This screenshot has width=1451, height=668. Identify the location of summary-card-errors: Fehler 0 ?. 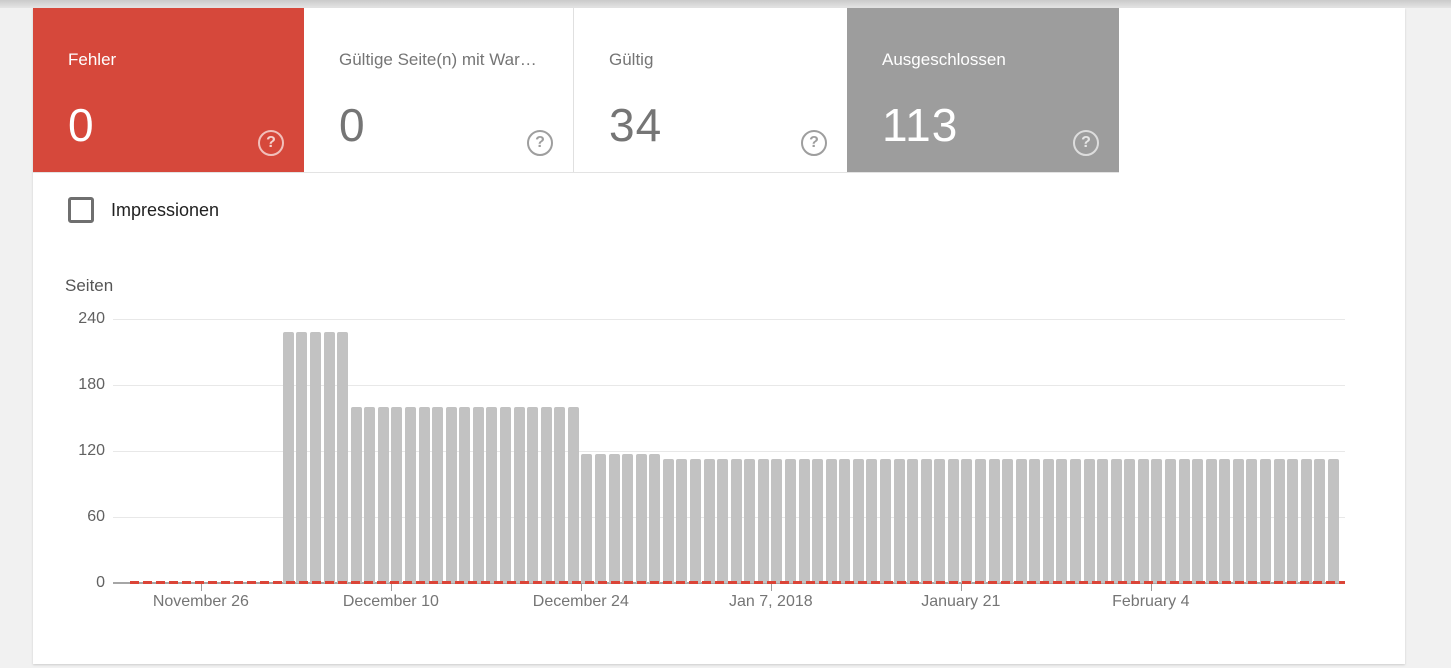
(168, 90).